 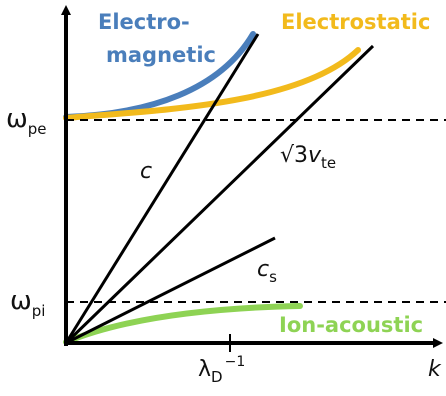 I want to click on ion-acoustic-label: Ion-acoustic, so click(x=351, y=325).